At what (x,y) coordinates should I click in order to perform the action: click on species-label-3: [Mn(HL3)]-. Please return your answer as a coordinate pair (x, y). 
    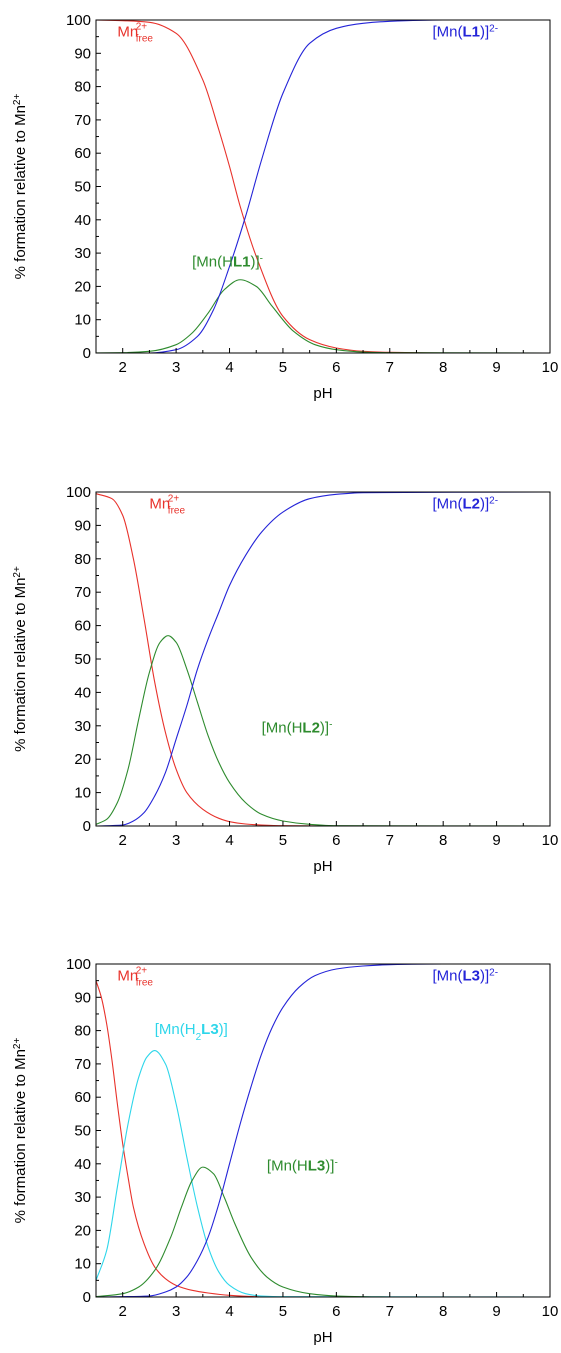
    Looking at the image, I should click on (302, 1166).